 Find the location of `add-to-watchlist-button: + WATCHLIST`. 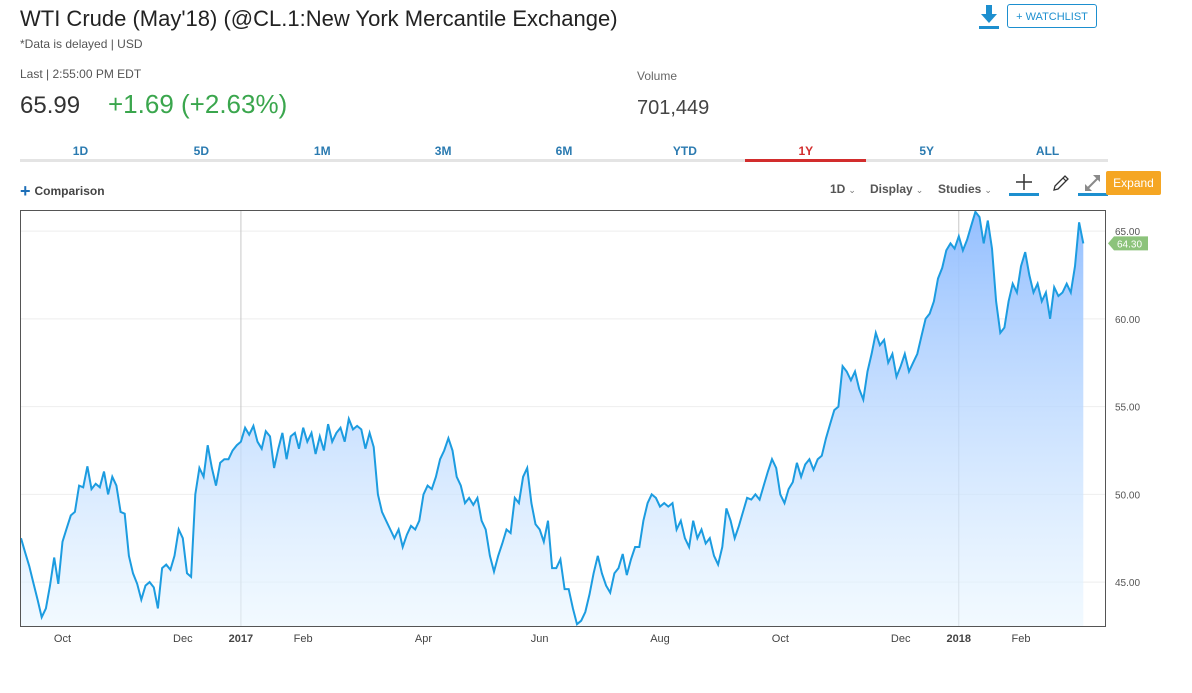

add-to-watchlist-button: + WATCHLIST is located at coordinates (1052, 16).